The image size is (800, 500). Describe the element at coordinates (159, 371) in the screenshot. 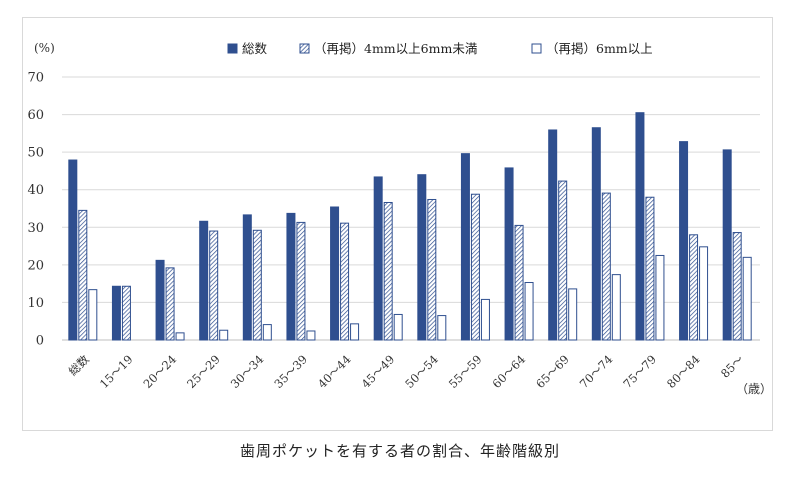

I see `x-tick-label: 20～24` at that location.